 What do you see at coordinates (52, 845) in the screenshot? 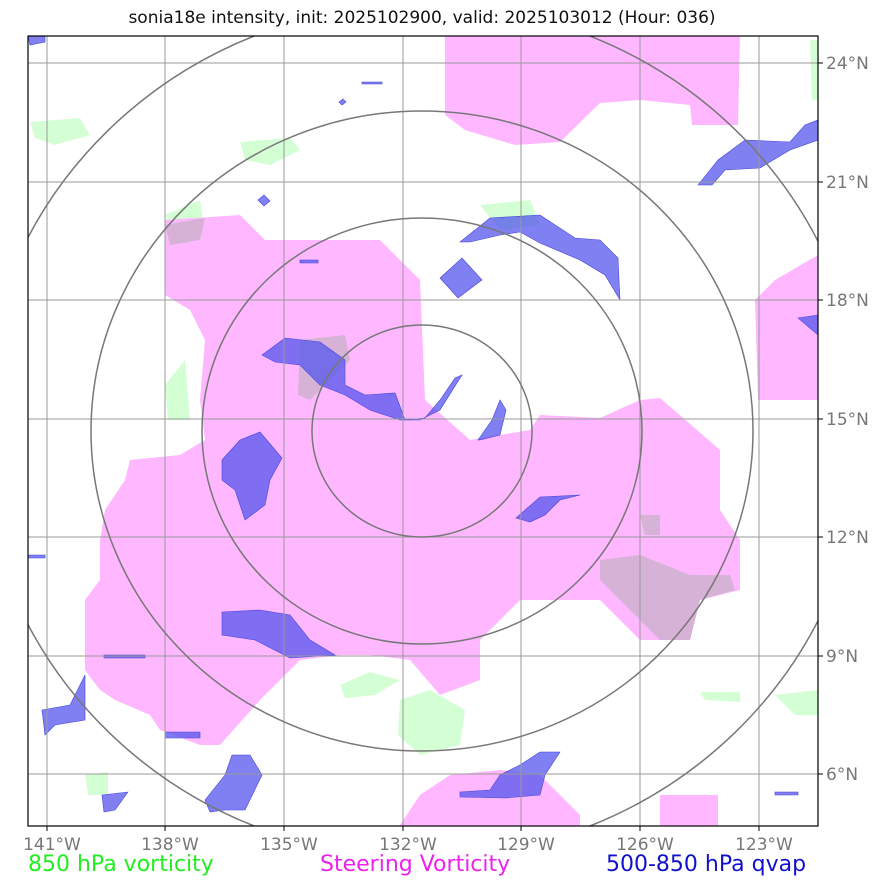
I see `lon-tick-label: 141°W` at bounding box center [52, 845].